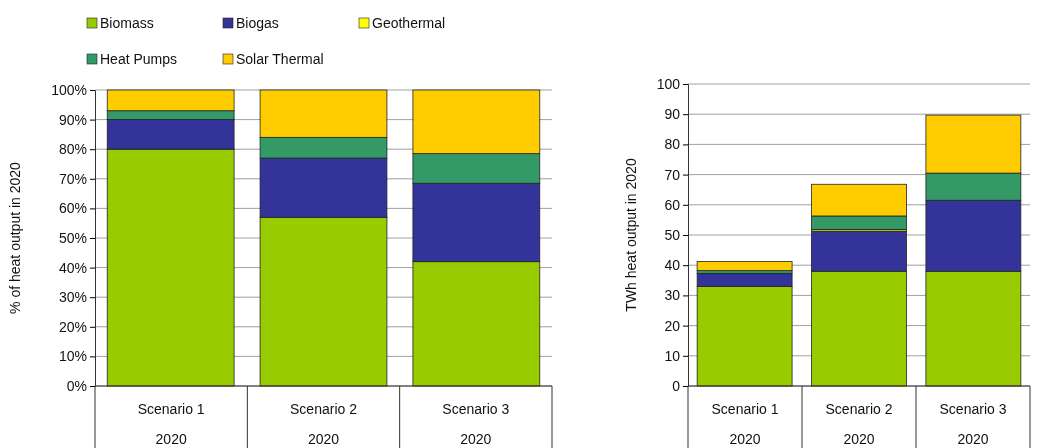 Image resolution: width=1038 pixels, height=448 pixels. Describe the element at coordinates (409, 23) in the screenshot. I see `legend-label: Geothermal` at that location.